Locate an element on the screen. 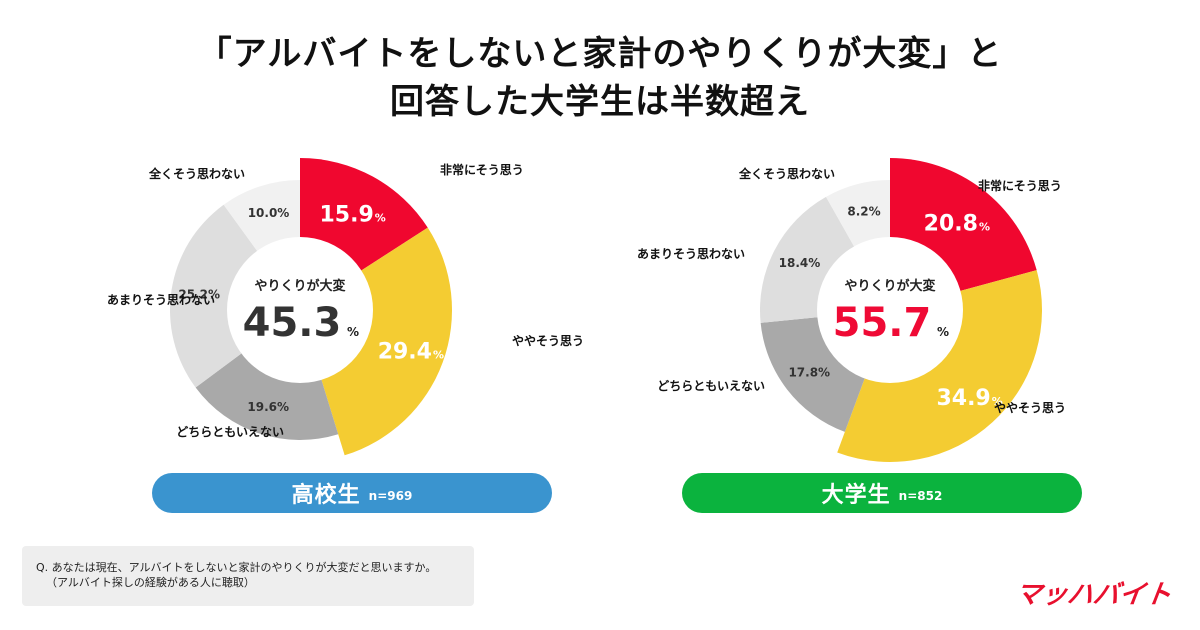 The height and width of the screenshot is (630, 1200). brand-logo: マッハバイト is located at coordinates (1093, 595).